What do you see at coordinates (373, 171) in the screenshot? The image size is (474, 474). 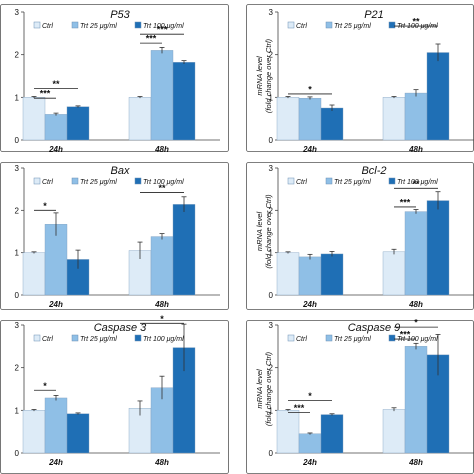 I see `chart-title: Bcl-2` at bounding box center [373, 171].